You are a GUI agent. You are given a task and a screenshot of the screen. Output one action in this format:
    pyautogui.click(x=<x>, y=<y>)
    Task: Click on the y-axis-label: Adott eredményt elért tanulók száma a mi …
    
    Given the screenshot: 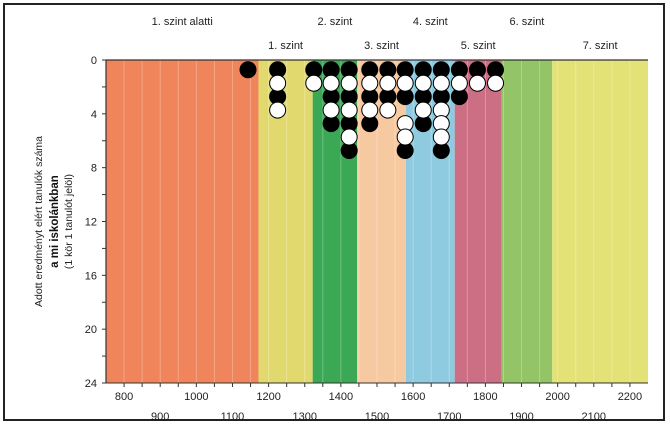 What is the action you would take?
    pyautogui.click(x=54, y=221)
    